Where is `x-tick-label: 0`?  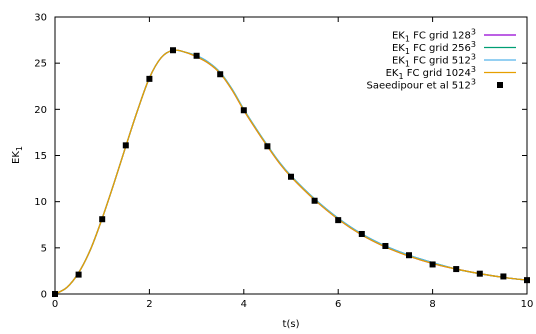 x-tick-label: 0 is located at coordinates (55, 304).